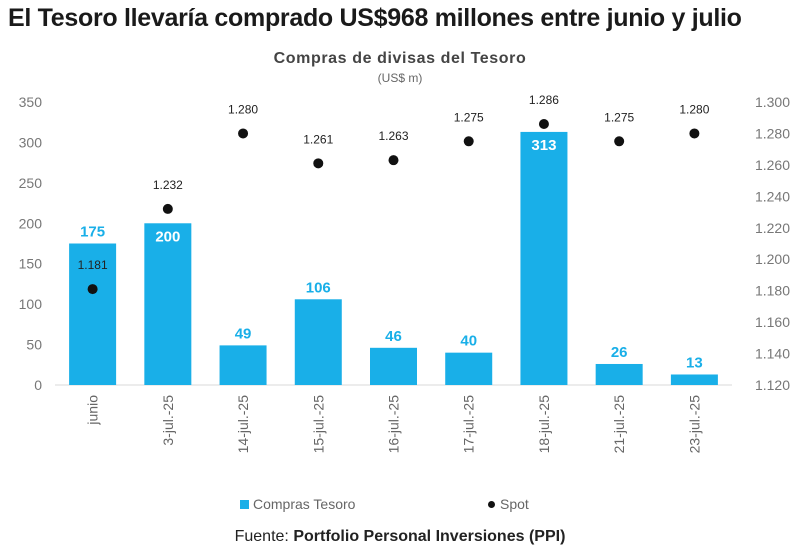  What do you see at coordinates (619, 352) in the screenshot?
I see `bar-value-label: 26` at bounding box center [619, 352].